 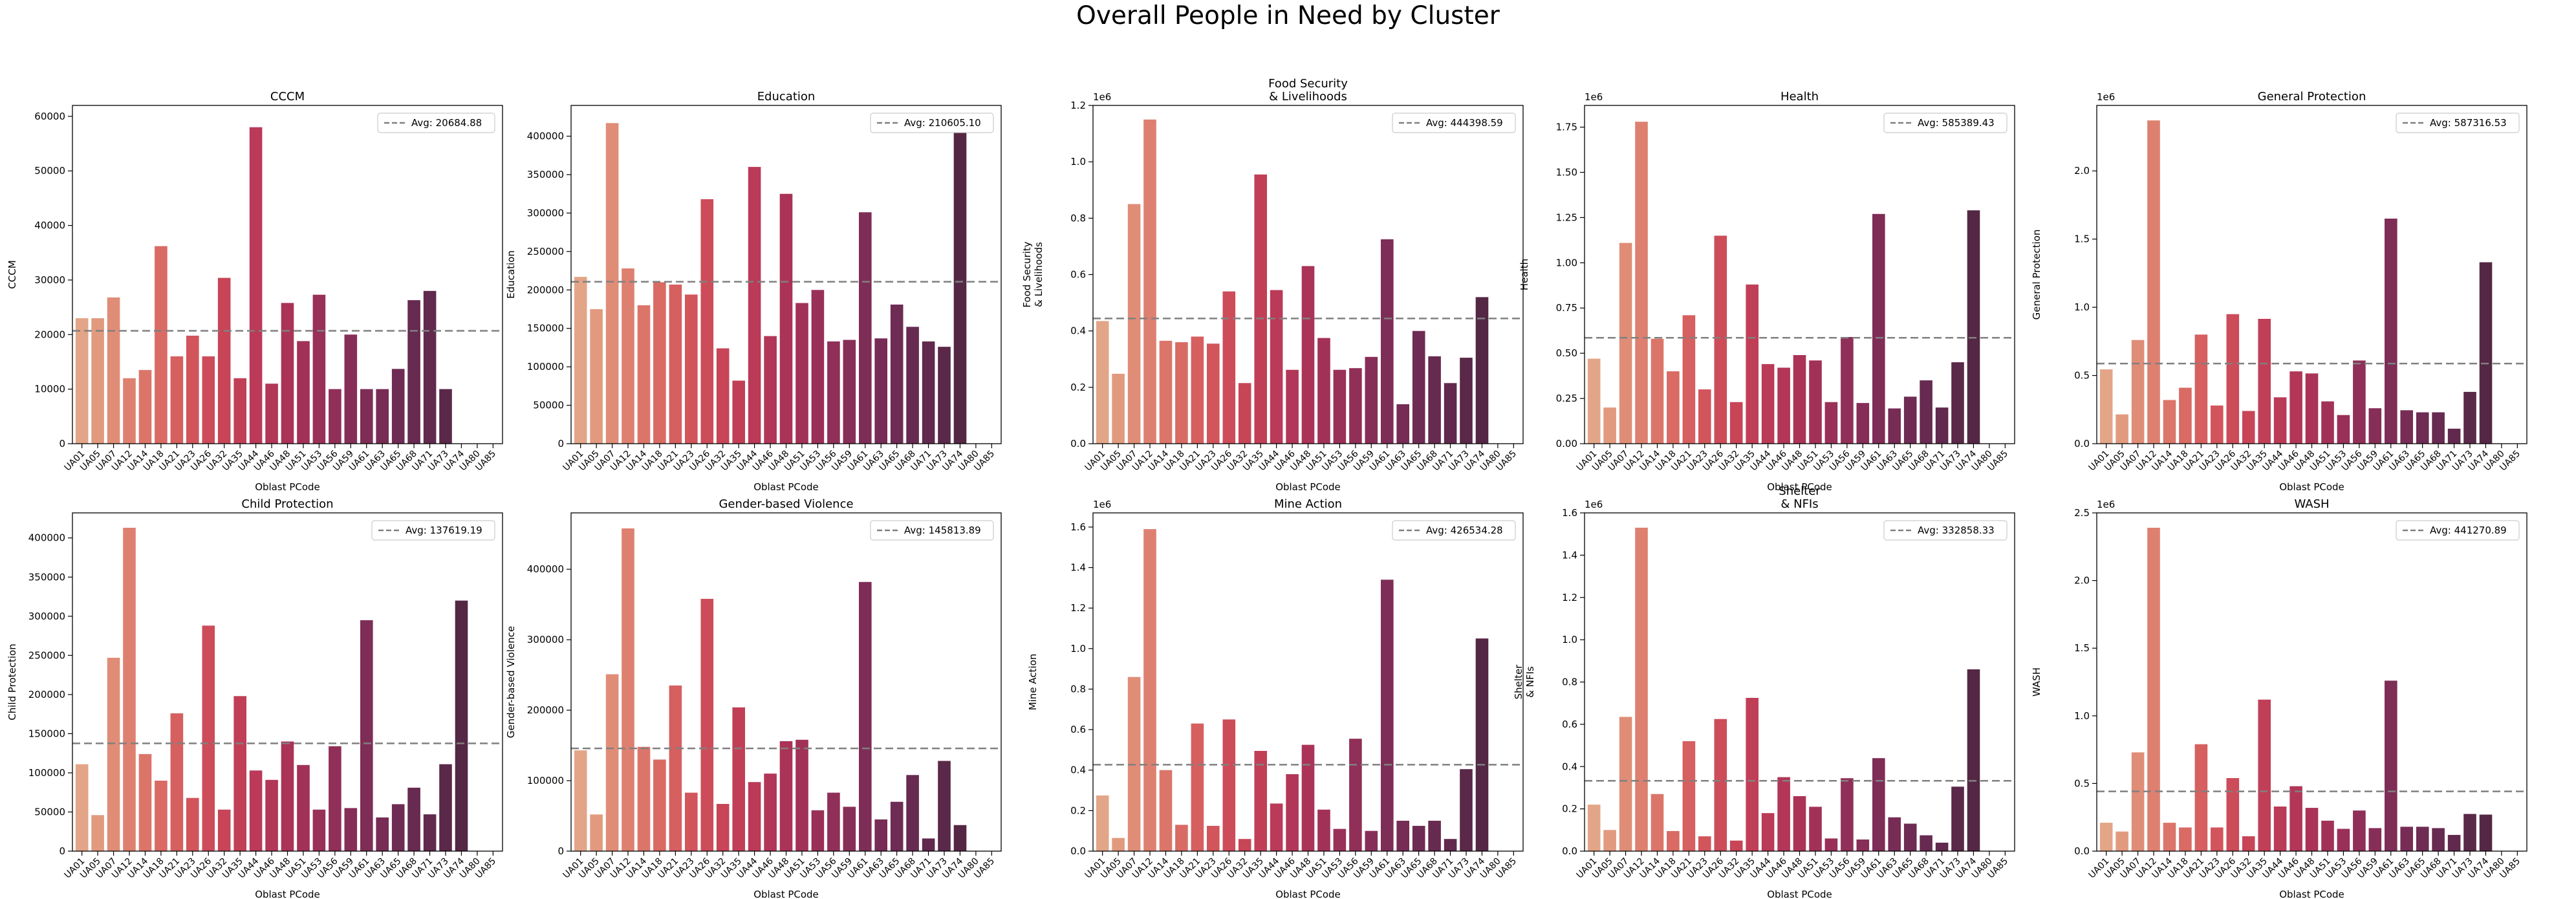 I want to click on y-tick-label: 400000, so click(x=545, y=569).